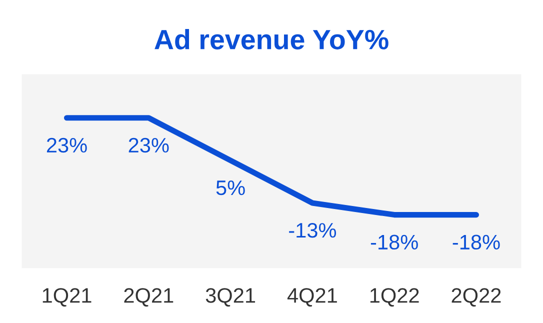 The image size is (543, 323). What do you see at coordinates (230, 188) in the screenshot?
I see `data-label: 5%` at bounding box center [230, 188].